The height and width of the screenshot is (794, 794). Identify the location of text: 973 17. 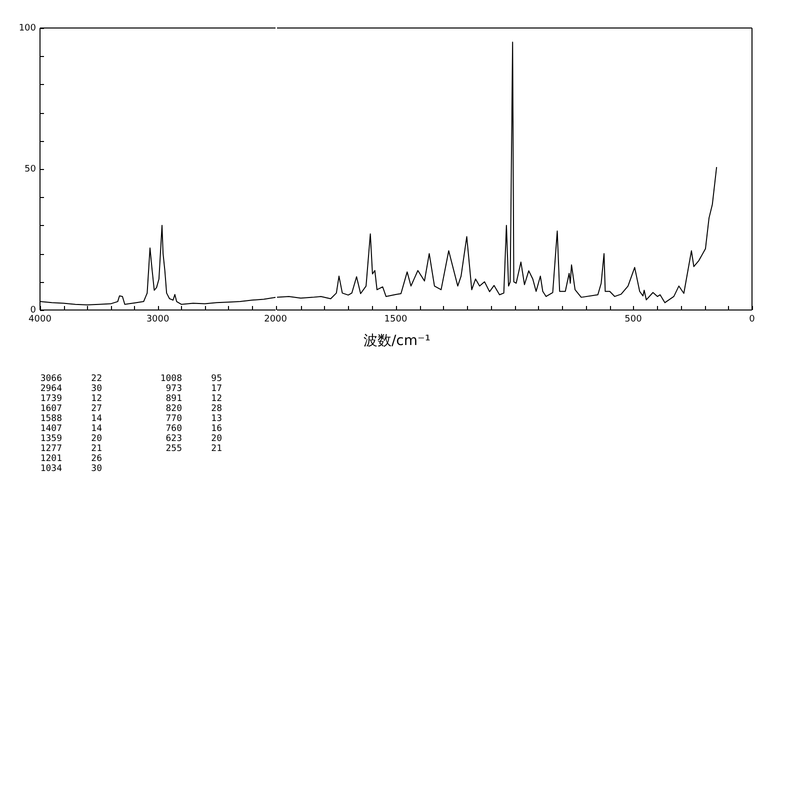
(194, 389).